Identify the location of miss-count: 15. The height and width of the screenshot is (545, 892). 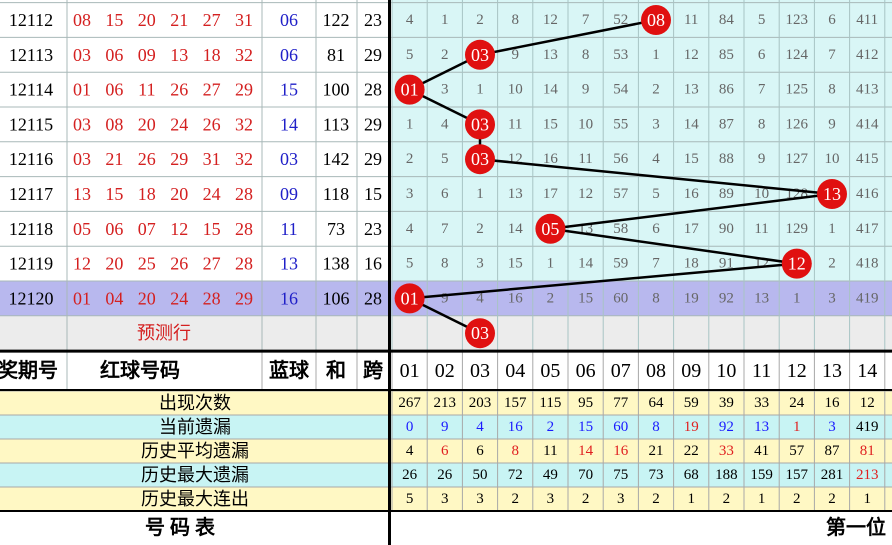
(585, 298).